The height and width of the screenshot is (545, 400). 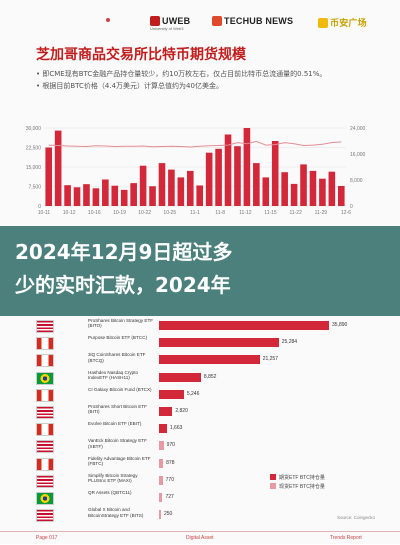 I want to click on x-tick-label: 11-29, so click(x=321, y=213).